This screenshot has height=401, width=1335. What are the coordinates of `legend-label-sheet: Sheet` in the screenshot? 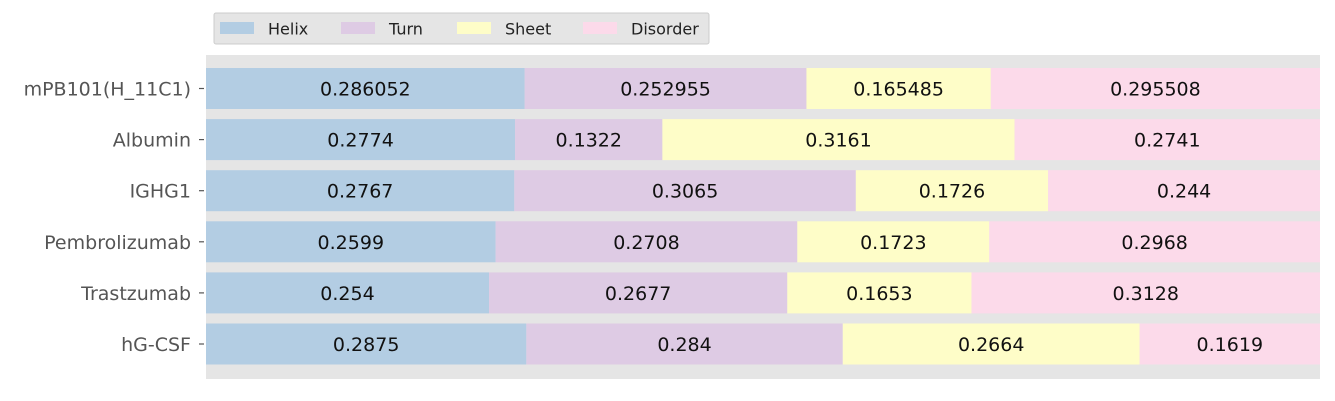 It's located at (528, 29).